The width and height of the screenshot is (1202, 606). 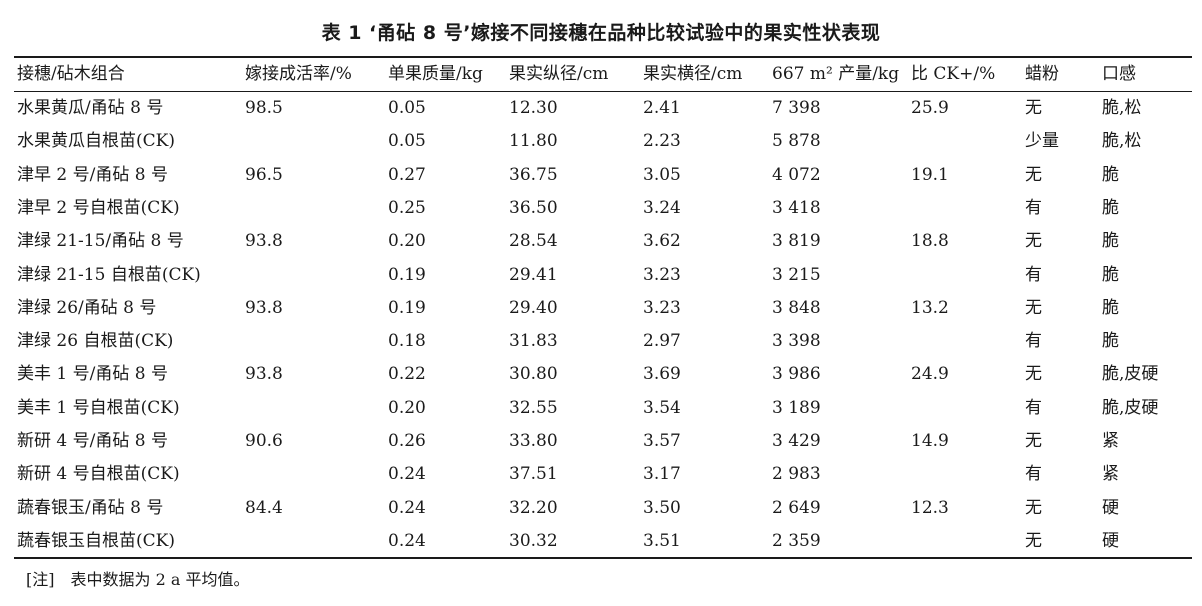 I want to click on table-row: 新研 4 号自根苗(CK) 0.24 37.51 3.17 2 983 有 紧, so click(x=601, y=474).